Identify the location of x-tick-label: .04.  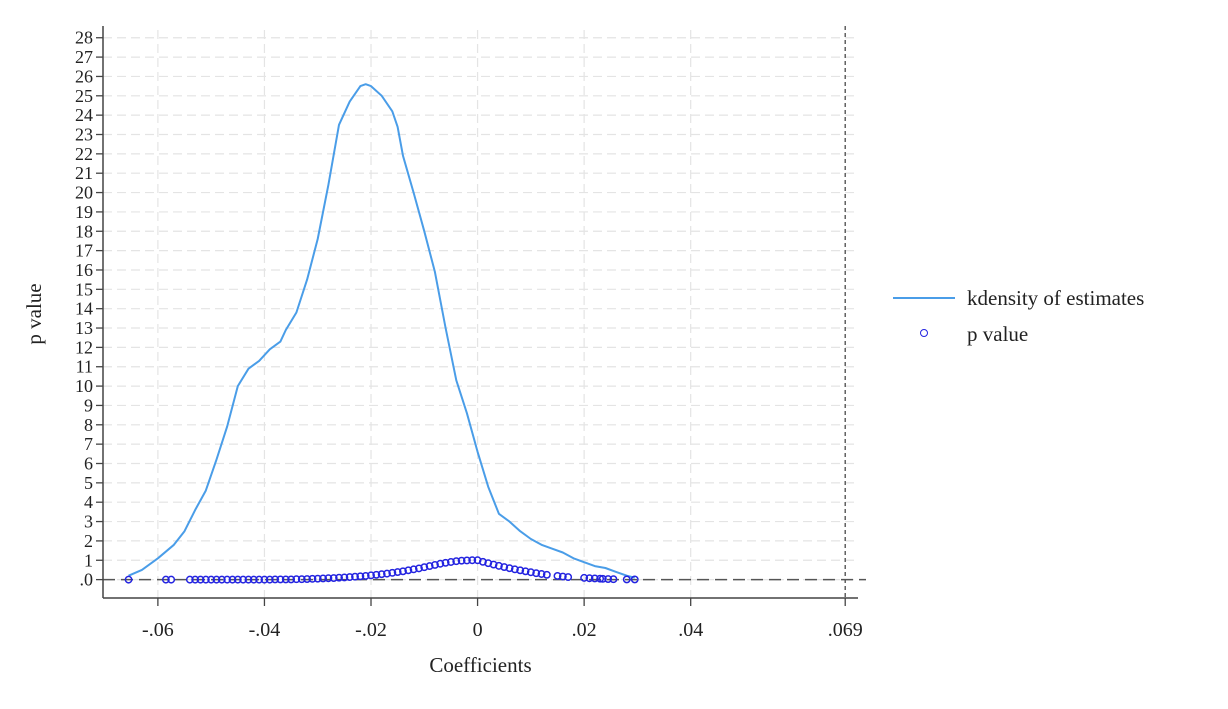
(690, 630).